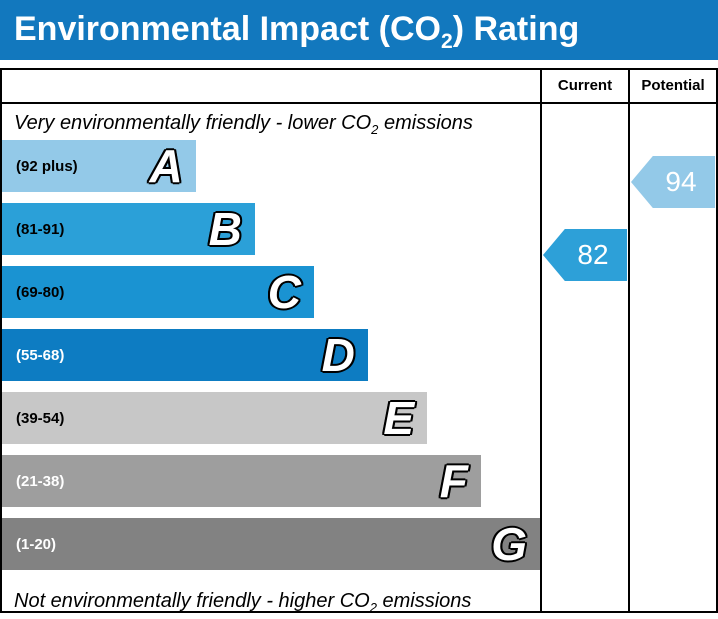  I want to click on potential-rating-value: 94, so click(681, 181).